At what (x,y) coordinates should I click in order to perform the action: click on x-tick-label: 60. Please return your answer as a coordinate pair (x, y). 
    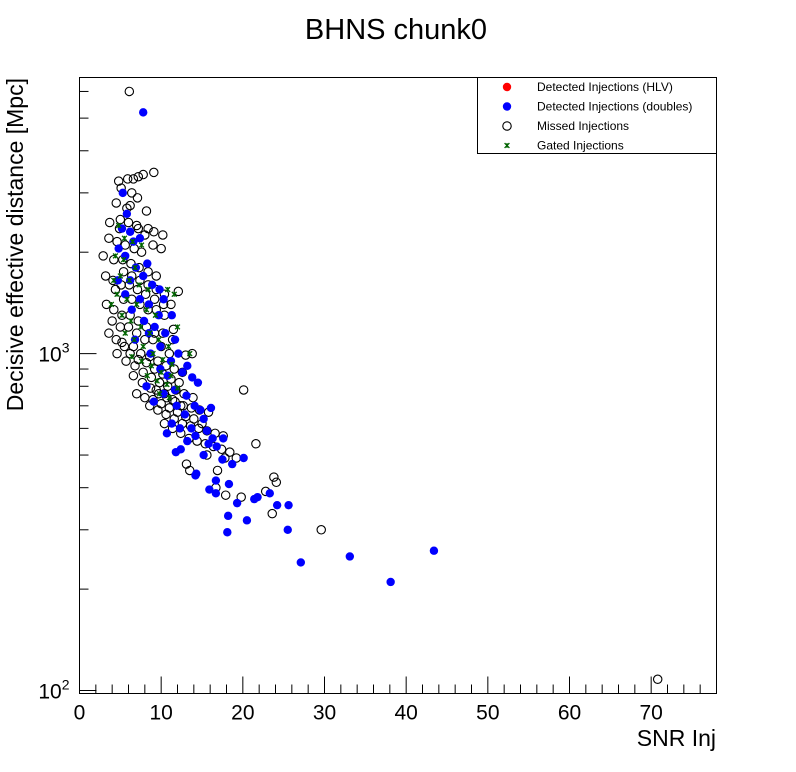
    Looking at the image, I should click on (569, 713).